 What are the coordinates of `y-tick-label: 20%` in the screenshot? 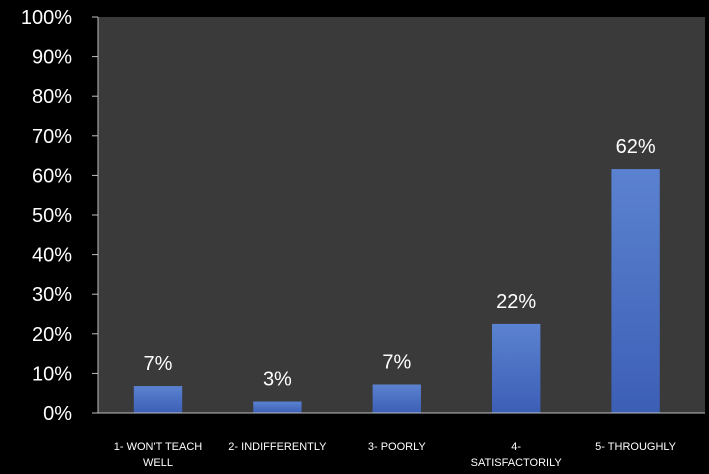 It's located at (52, 335).